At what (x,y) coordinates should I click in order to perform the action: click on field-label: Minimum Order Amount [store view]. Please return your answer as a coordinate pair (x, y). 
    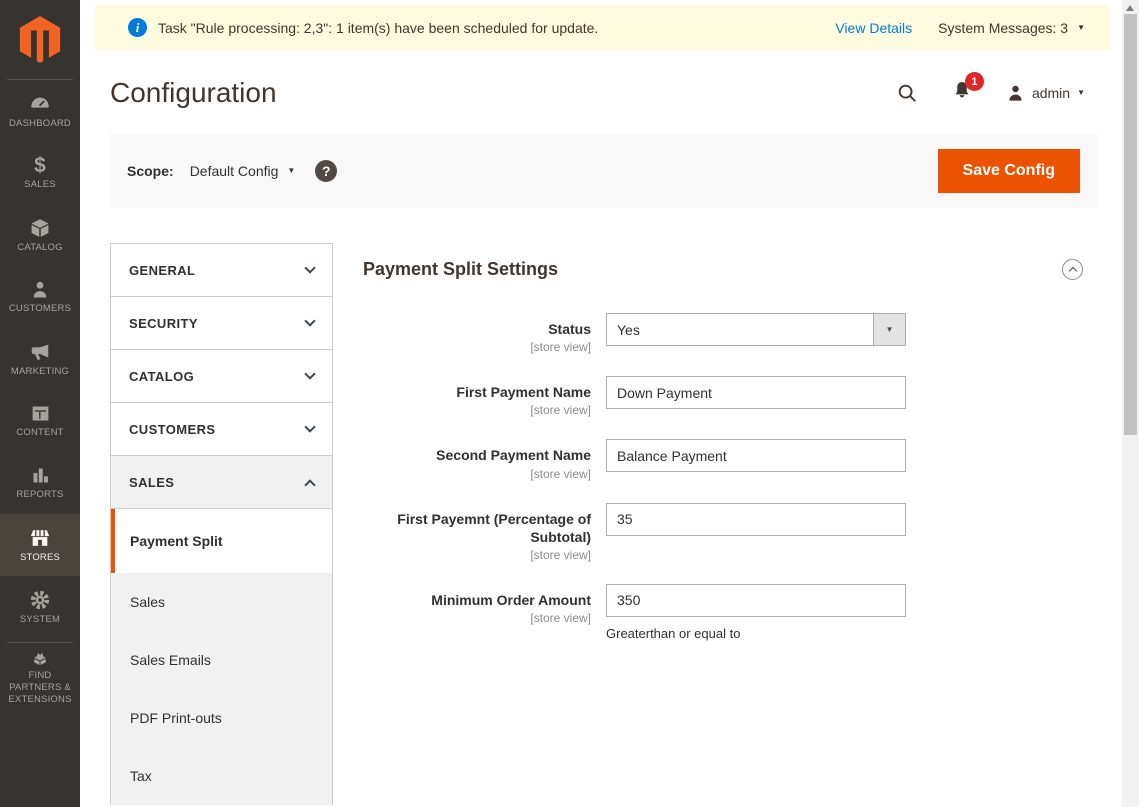
    Looking at the image, I should click on (477, 604).